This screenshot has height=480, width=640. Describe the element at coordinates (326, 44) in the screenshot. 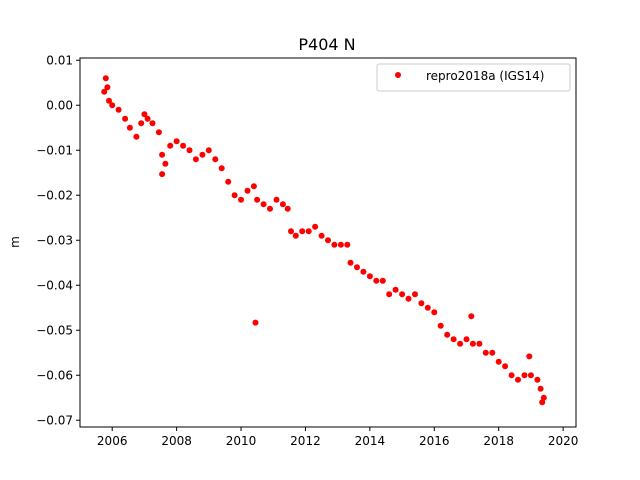

I see `chart-title: P404 N` at that location.